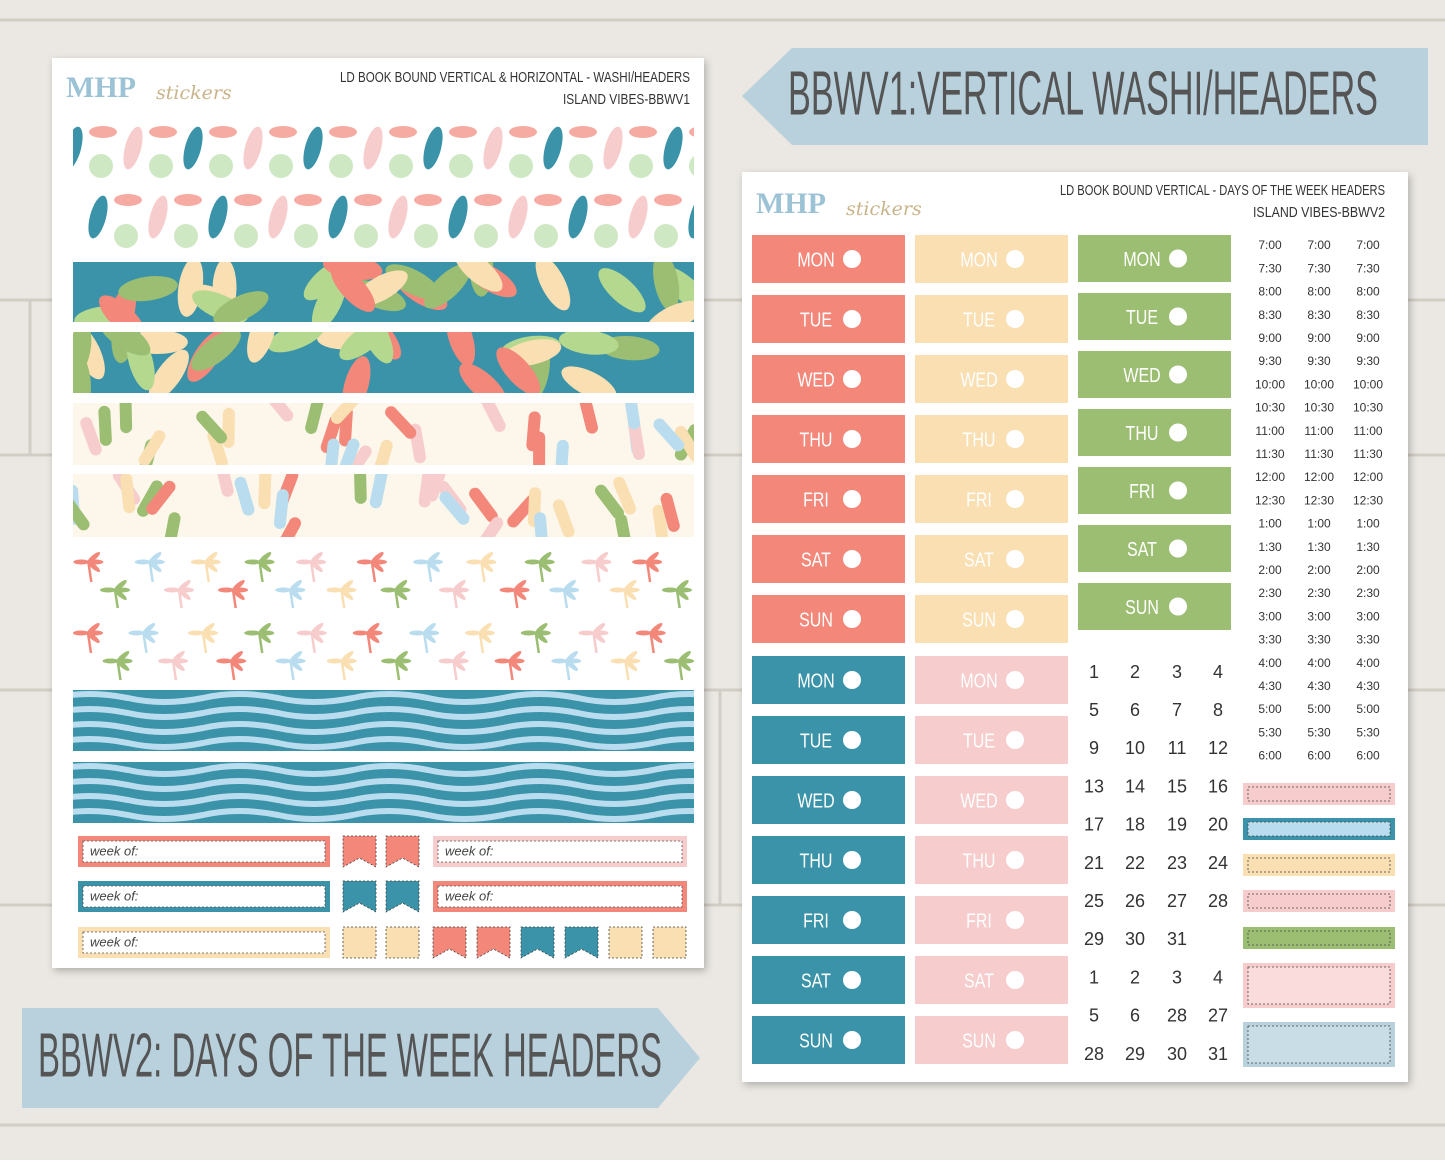 The height and width of the screenshot is (1165, 1445). I want to click on date-number: 2, so click(1135, 977).